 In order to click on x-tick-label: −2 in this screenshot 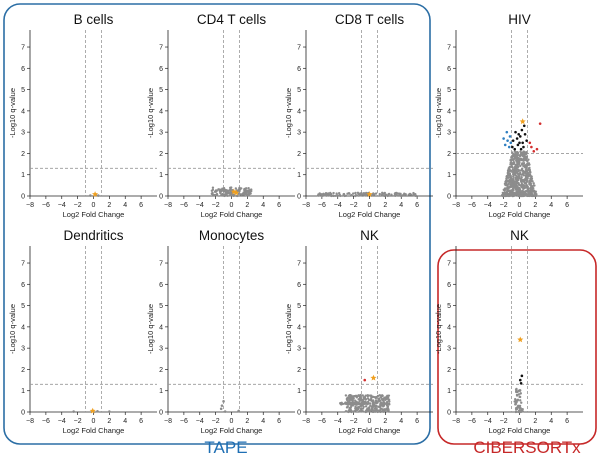, I will do `click(504, 421)`.